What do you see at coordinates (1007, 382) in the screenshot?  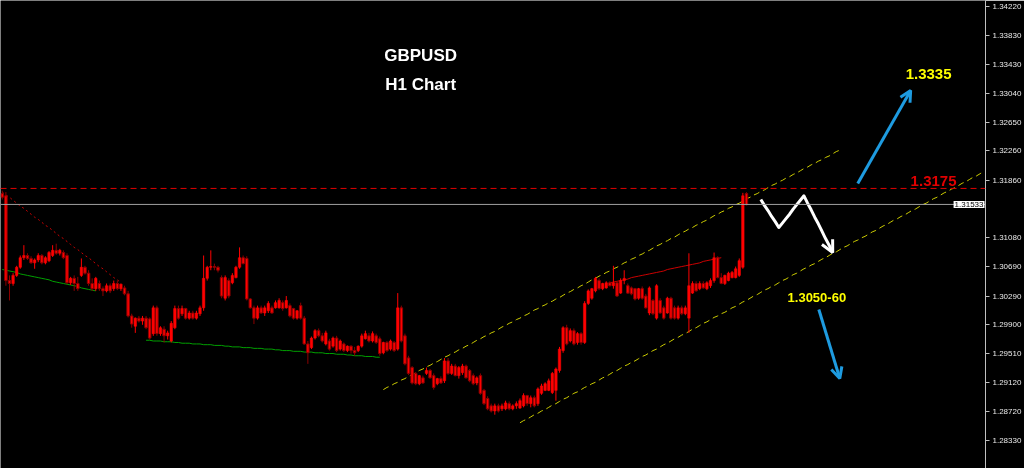 I see `y-tick-label: 1.29120` at bounding box center [1007, 382].